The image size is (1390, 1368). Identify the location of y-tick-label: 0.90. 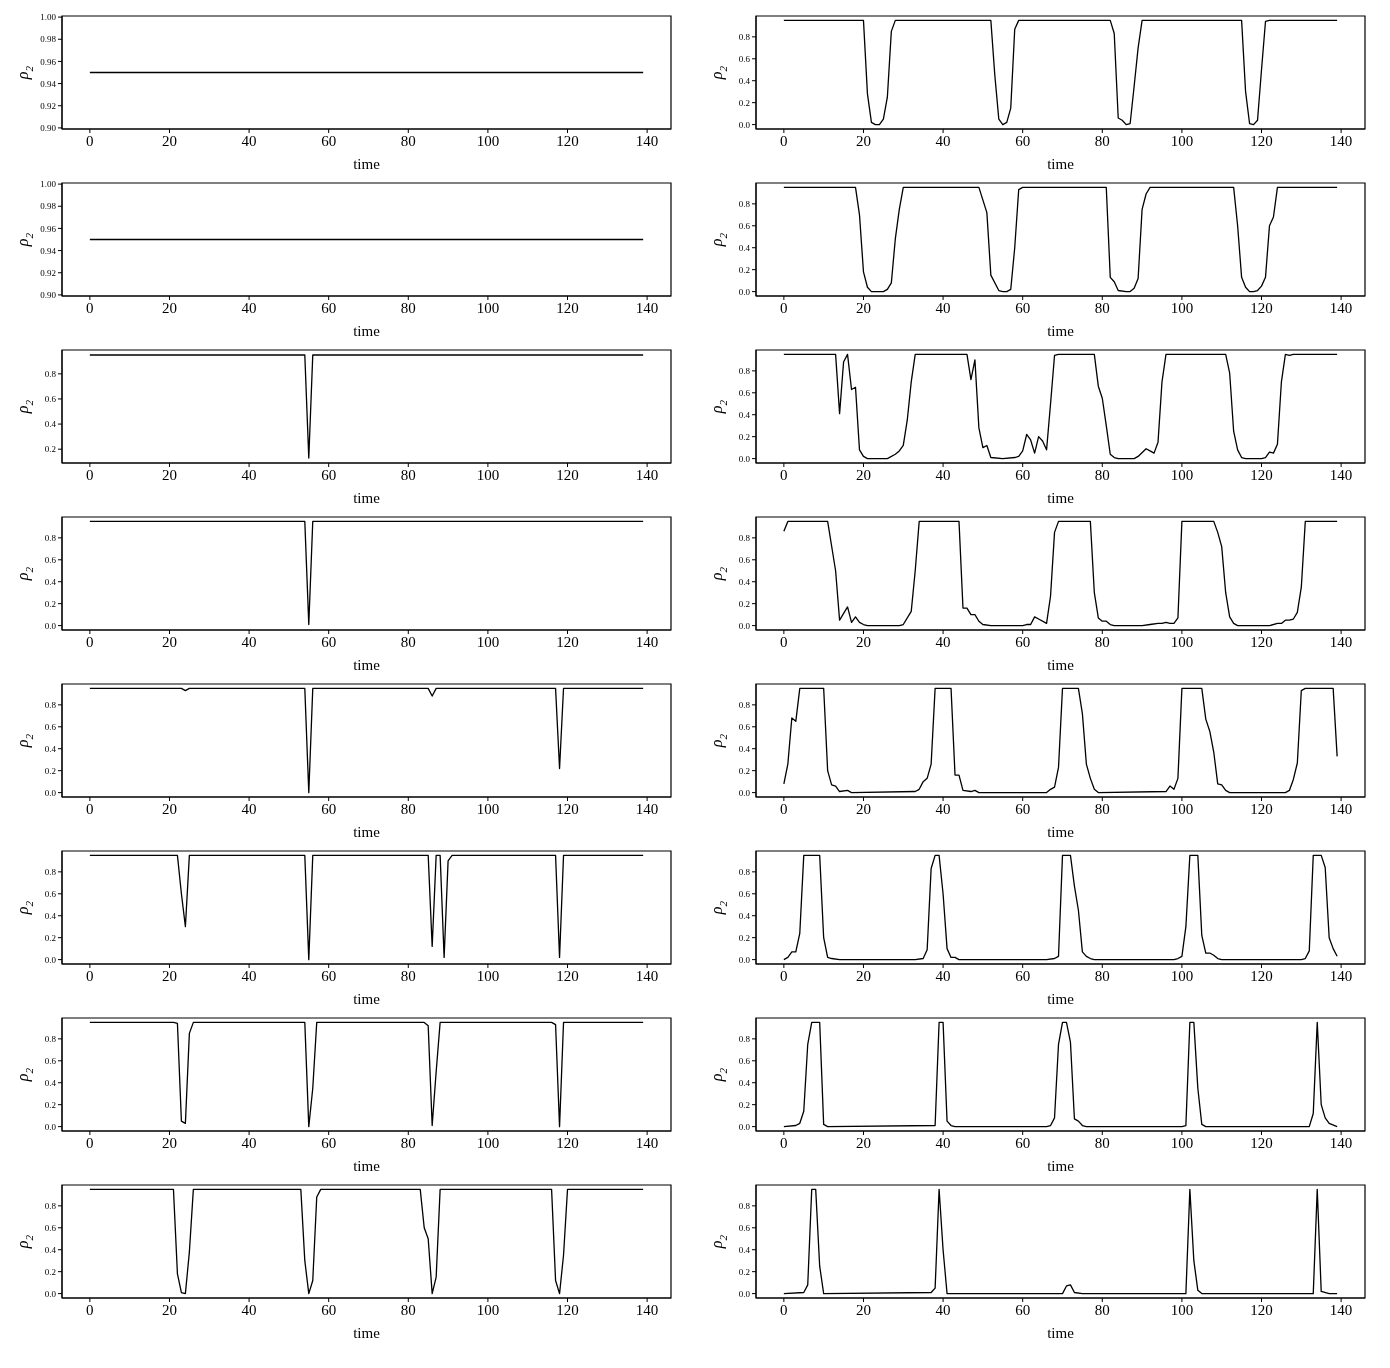
(48, 128).